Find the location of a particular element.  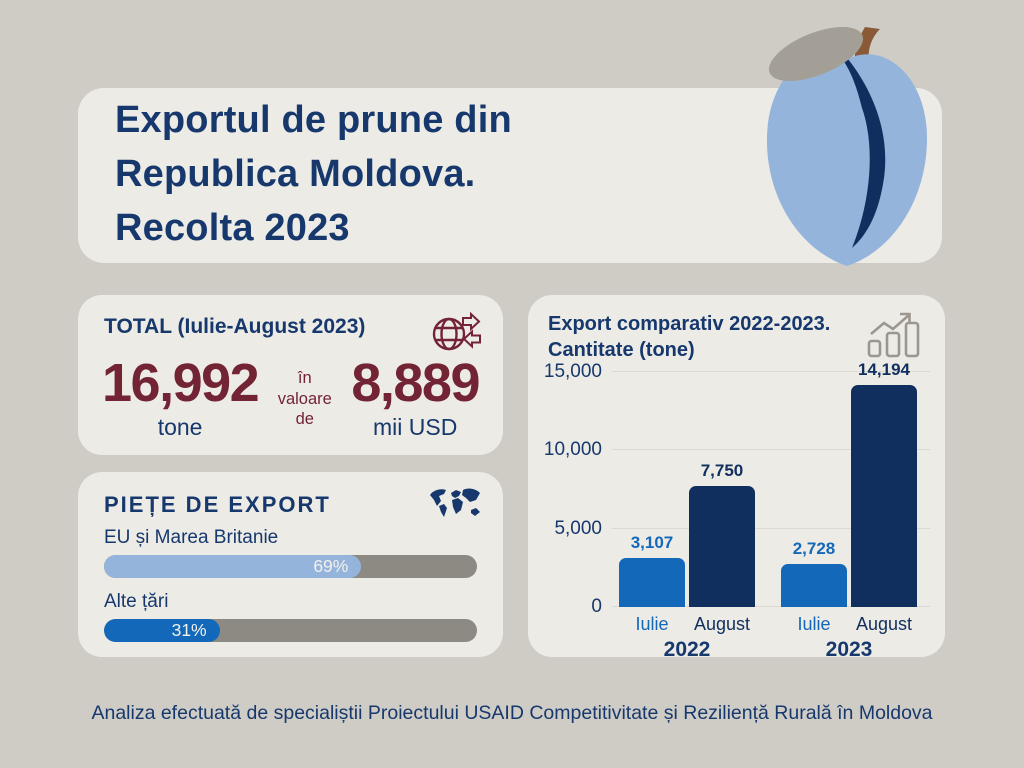

market-bar-track: 31% is located at coordinates (290, 630).